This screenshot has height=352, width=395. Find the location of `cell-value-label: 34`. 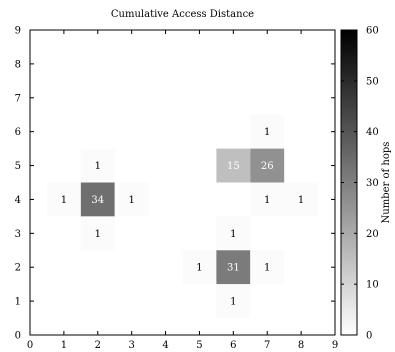

cell-value-label: 34 is located at coordinates (97, 200).